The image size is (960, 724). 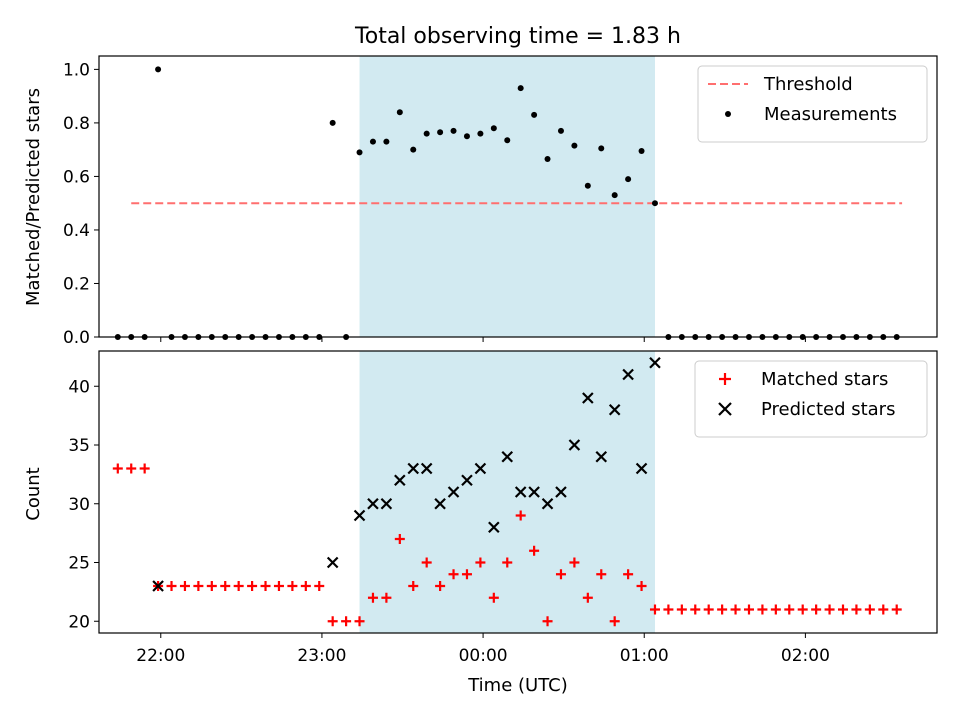 What do you see at coordinates (76, 338) in the screenshot?
I see `y-tick-label: 0.0` at bounding box center [76, 338].